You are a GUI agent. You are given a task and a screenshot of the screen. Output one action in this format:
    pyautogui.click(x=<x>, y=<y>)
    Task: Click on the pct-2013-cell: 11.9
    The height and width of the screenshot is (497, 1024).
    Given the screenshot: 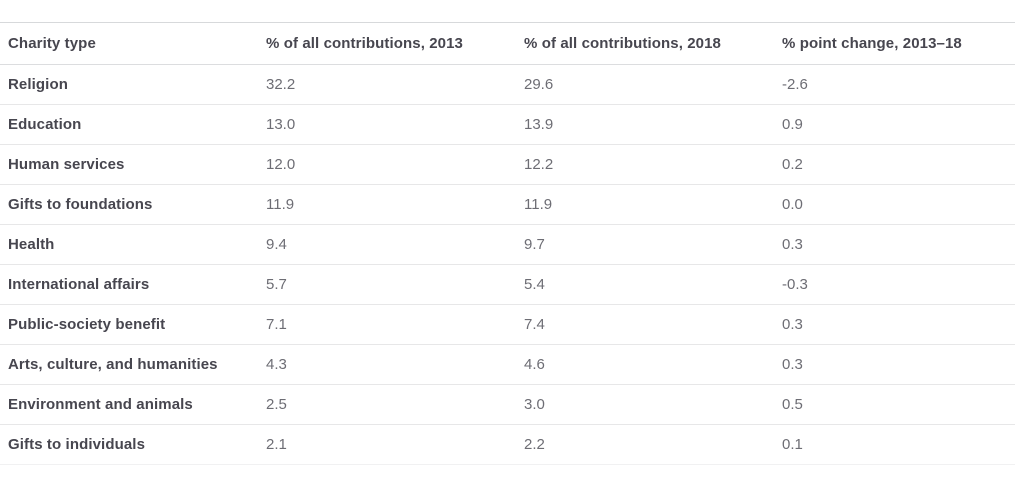 What is the action you would take?
    pyautogui.click(x=387, y=204)
    